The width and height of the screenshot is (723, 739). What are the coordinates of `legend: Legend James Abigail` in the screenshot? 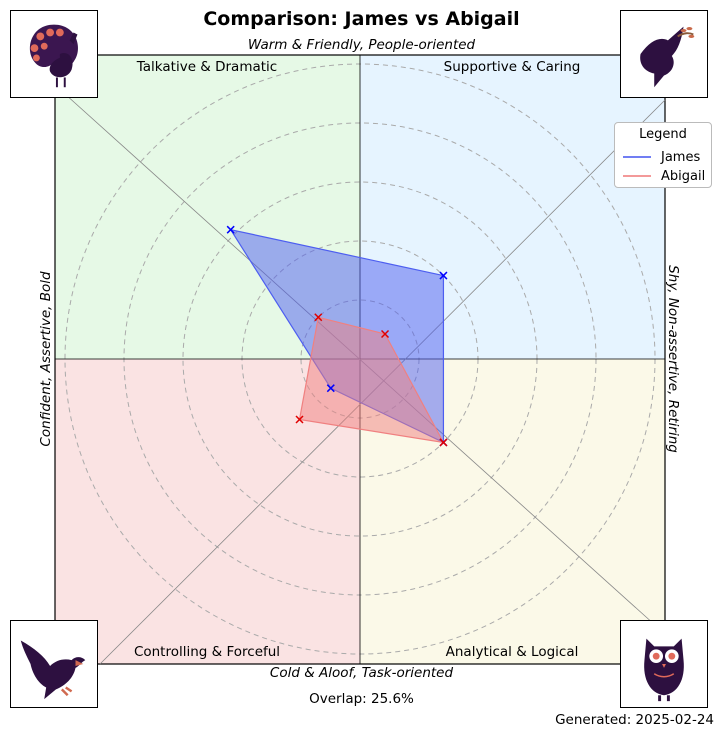 It's located at (663, 155).